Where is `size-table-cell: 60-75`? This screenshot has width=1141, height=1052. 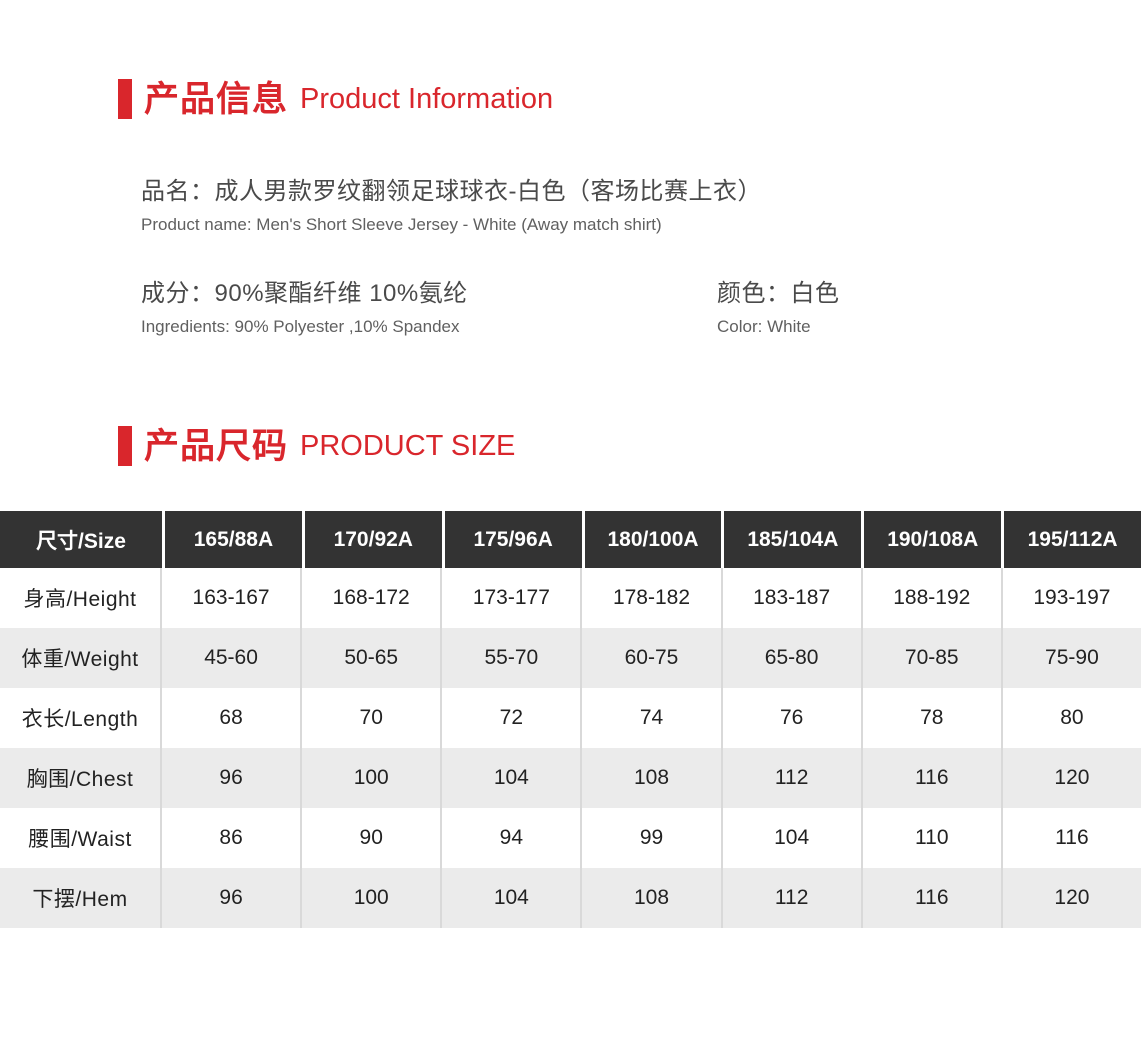 size-table-cell: 60-75 is located at coordinates (652, 658).